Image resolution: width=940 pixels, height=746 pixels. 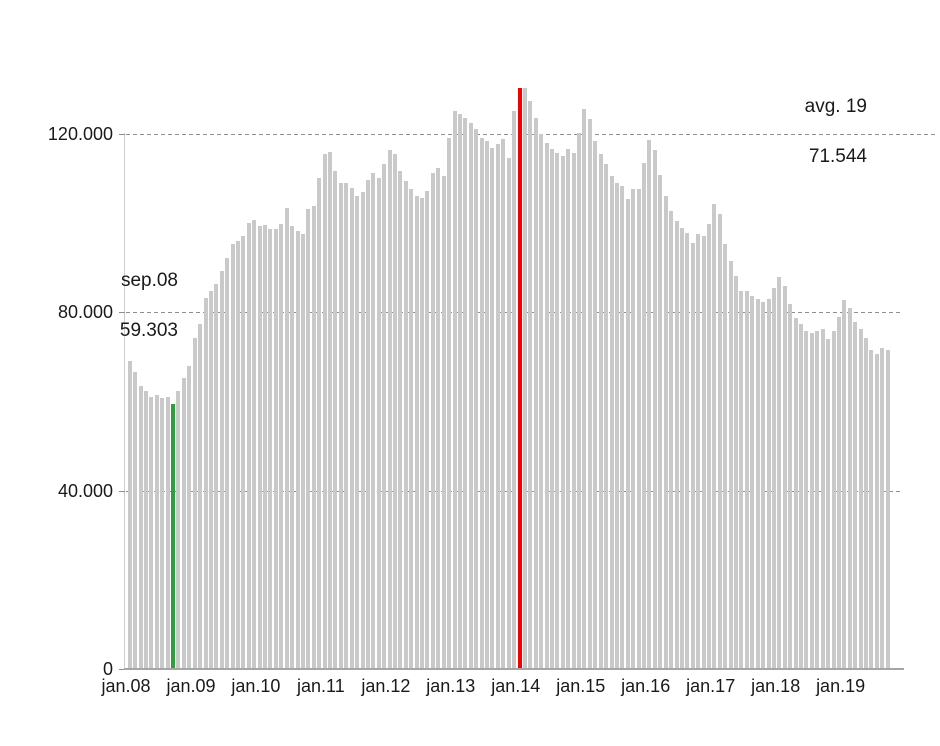 What do you see at coordinates (191, 686) in the screenshot?
I see `x-axis-label-jan.09: jan.09` at bounding box center [191, 686].